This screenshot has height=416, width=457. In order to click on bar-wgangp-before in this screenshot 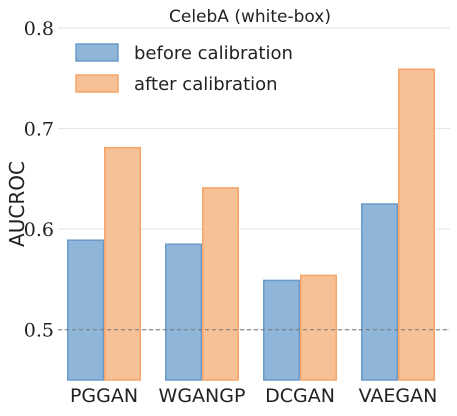, I will do `click(183, 312)`.